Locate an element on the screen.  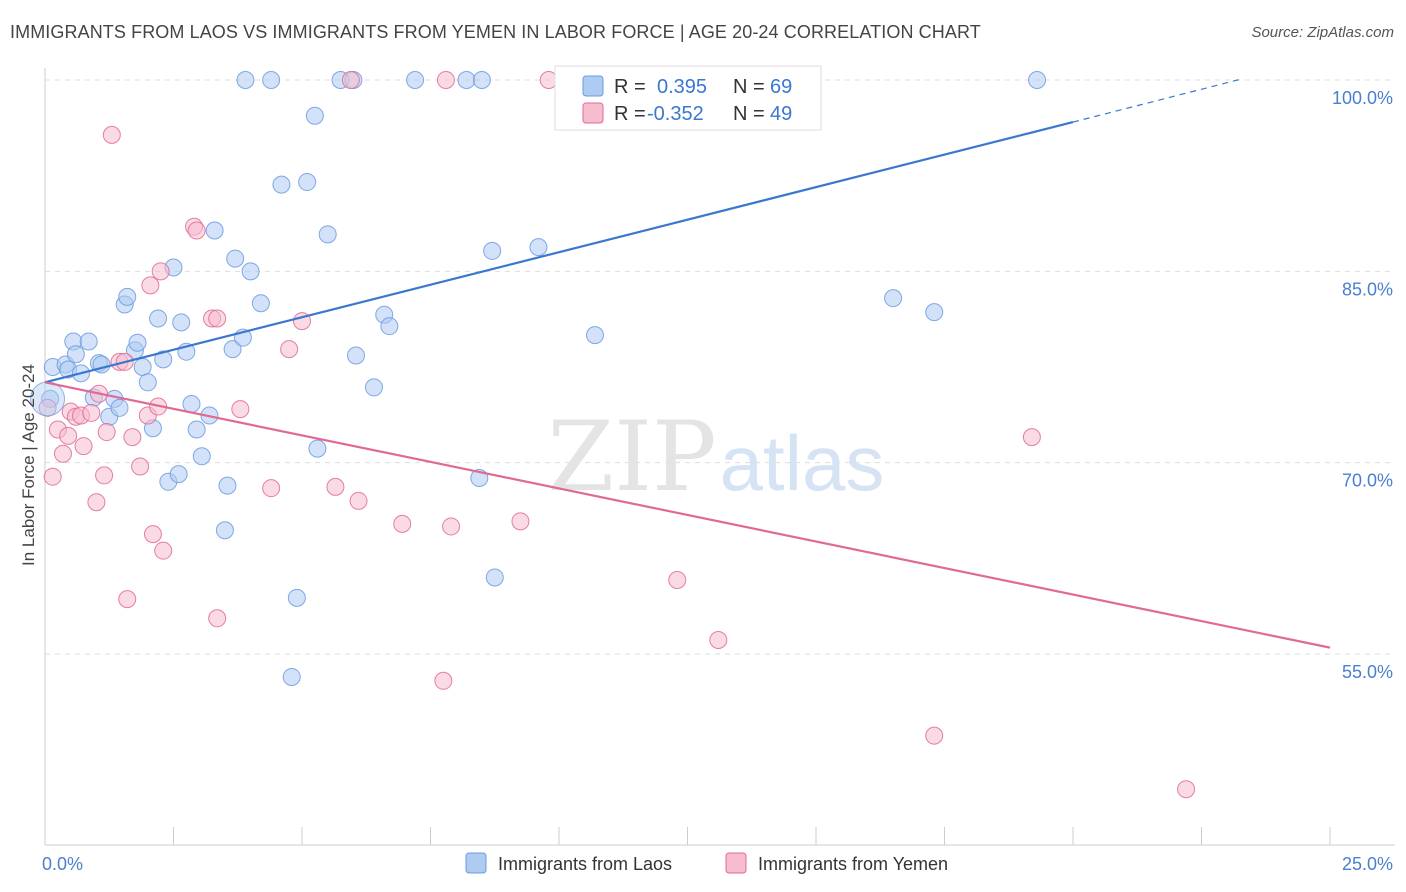
y-tick-label: 85.0% is located at coordinates (1367, 289).